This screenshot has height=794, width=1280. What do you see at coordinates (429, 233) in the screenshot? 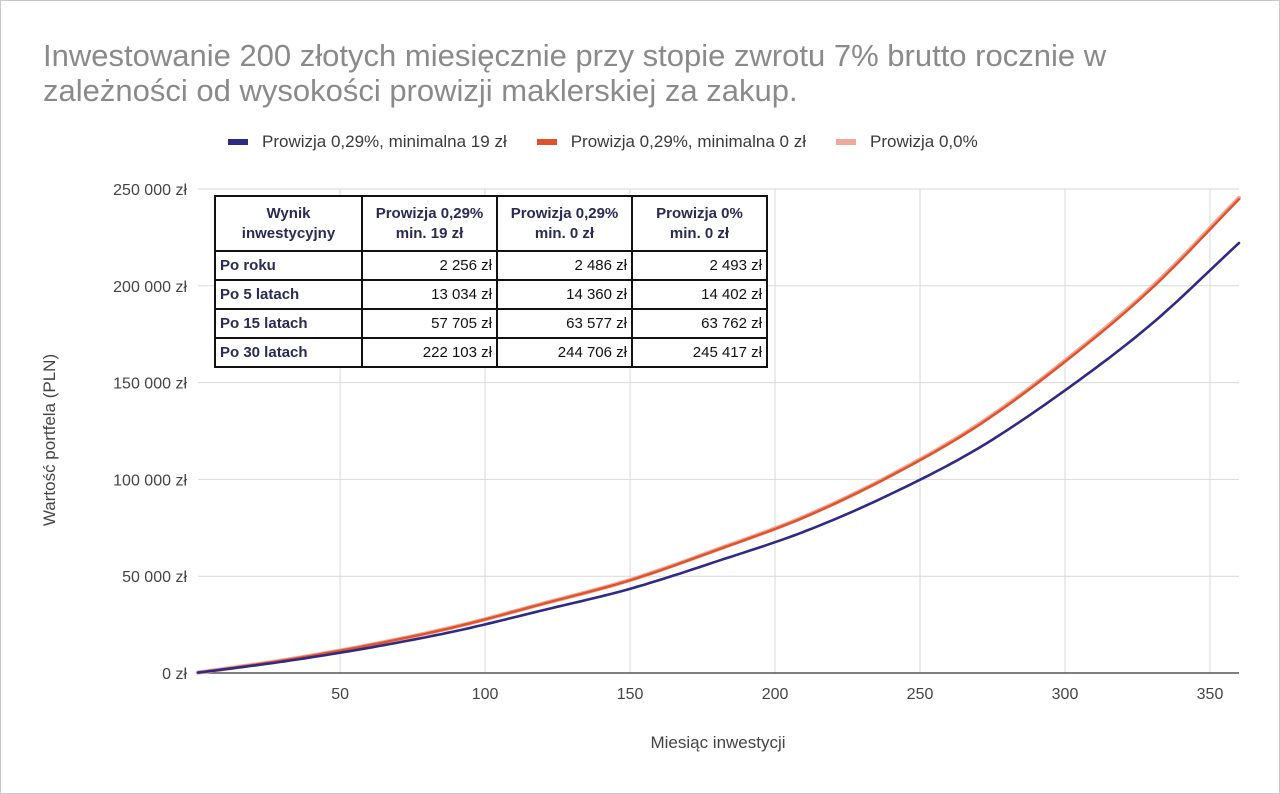
I see `header-commission-min-19-line-2: min. 19 zł` at bounding box center [429, 233].